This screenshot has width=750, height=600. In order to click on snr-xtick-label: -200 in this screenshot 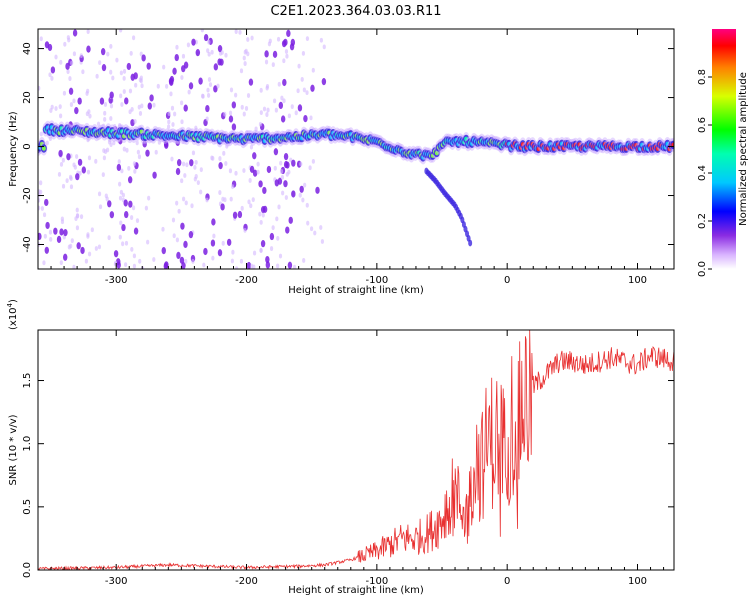, I will do `click(246, 581)`.